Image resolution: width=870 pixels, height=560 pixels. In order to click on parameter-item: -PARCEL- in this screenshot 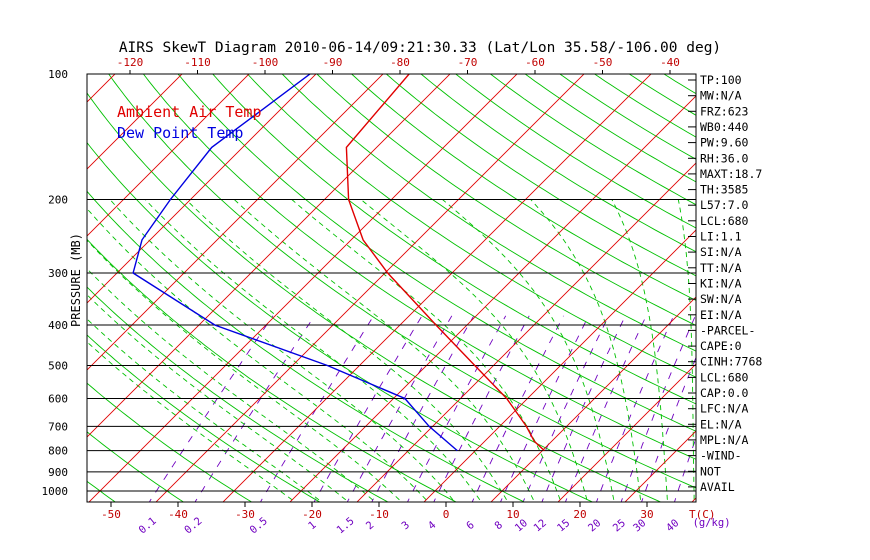, I will do `click(727, 330)`.